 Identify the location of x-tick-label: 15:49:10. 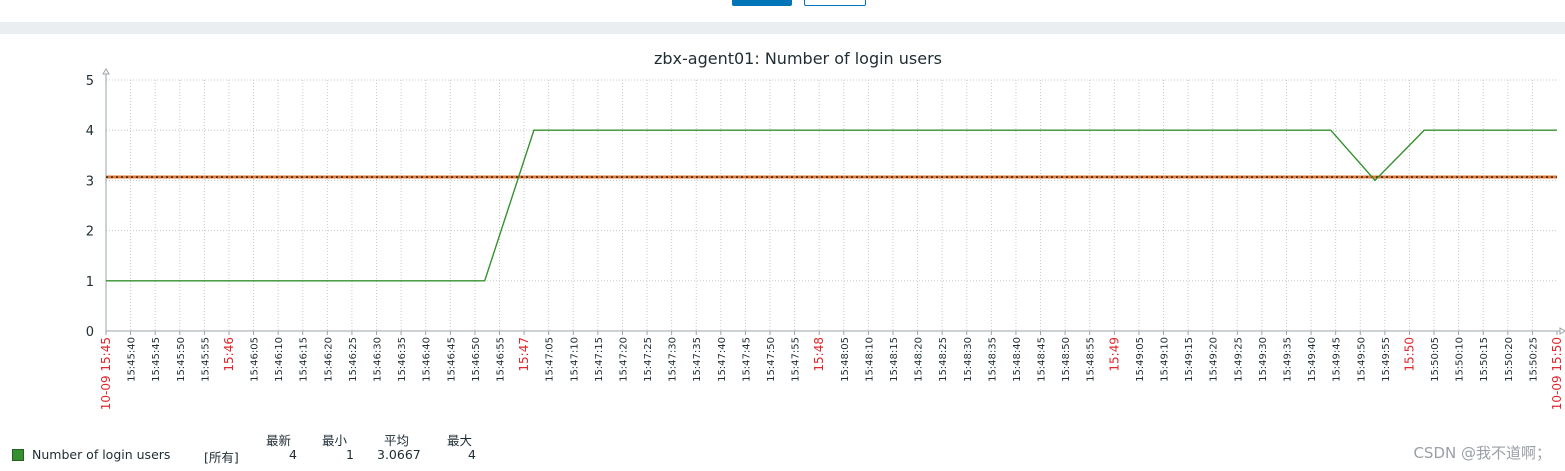
(1165, 359).